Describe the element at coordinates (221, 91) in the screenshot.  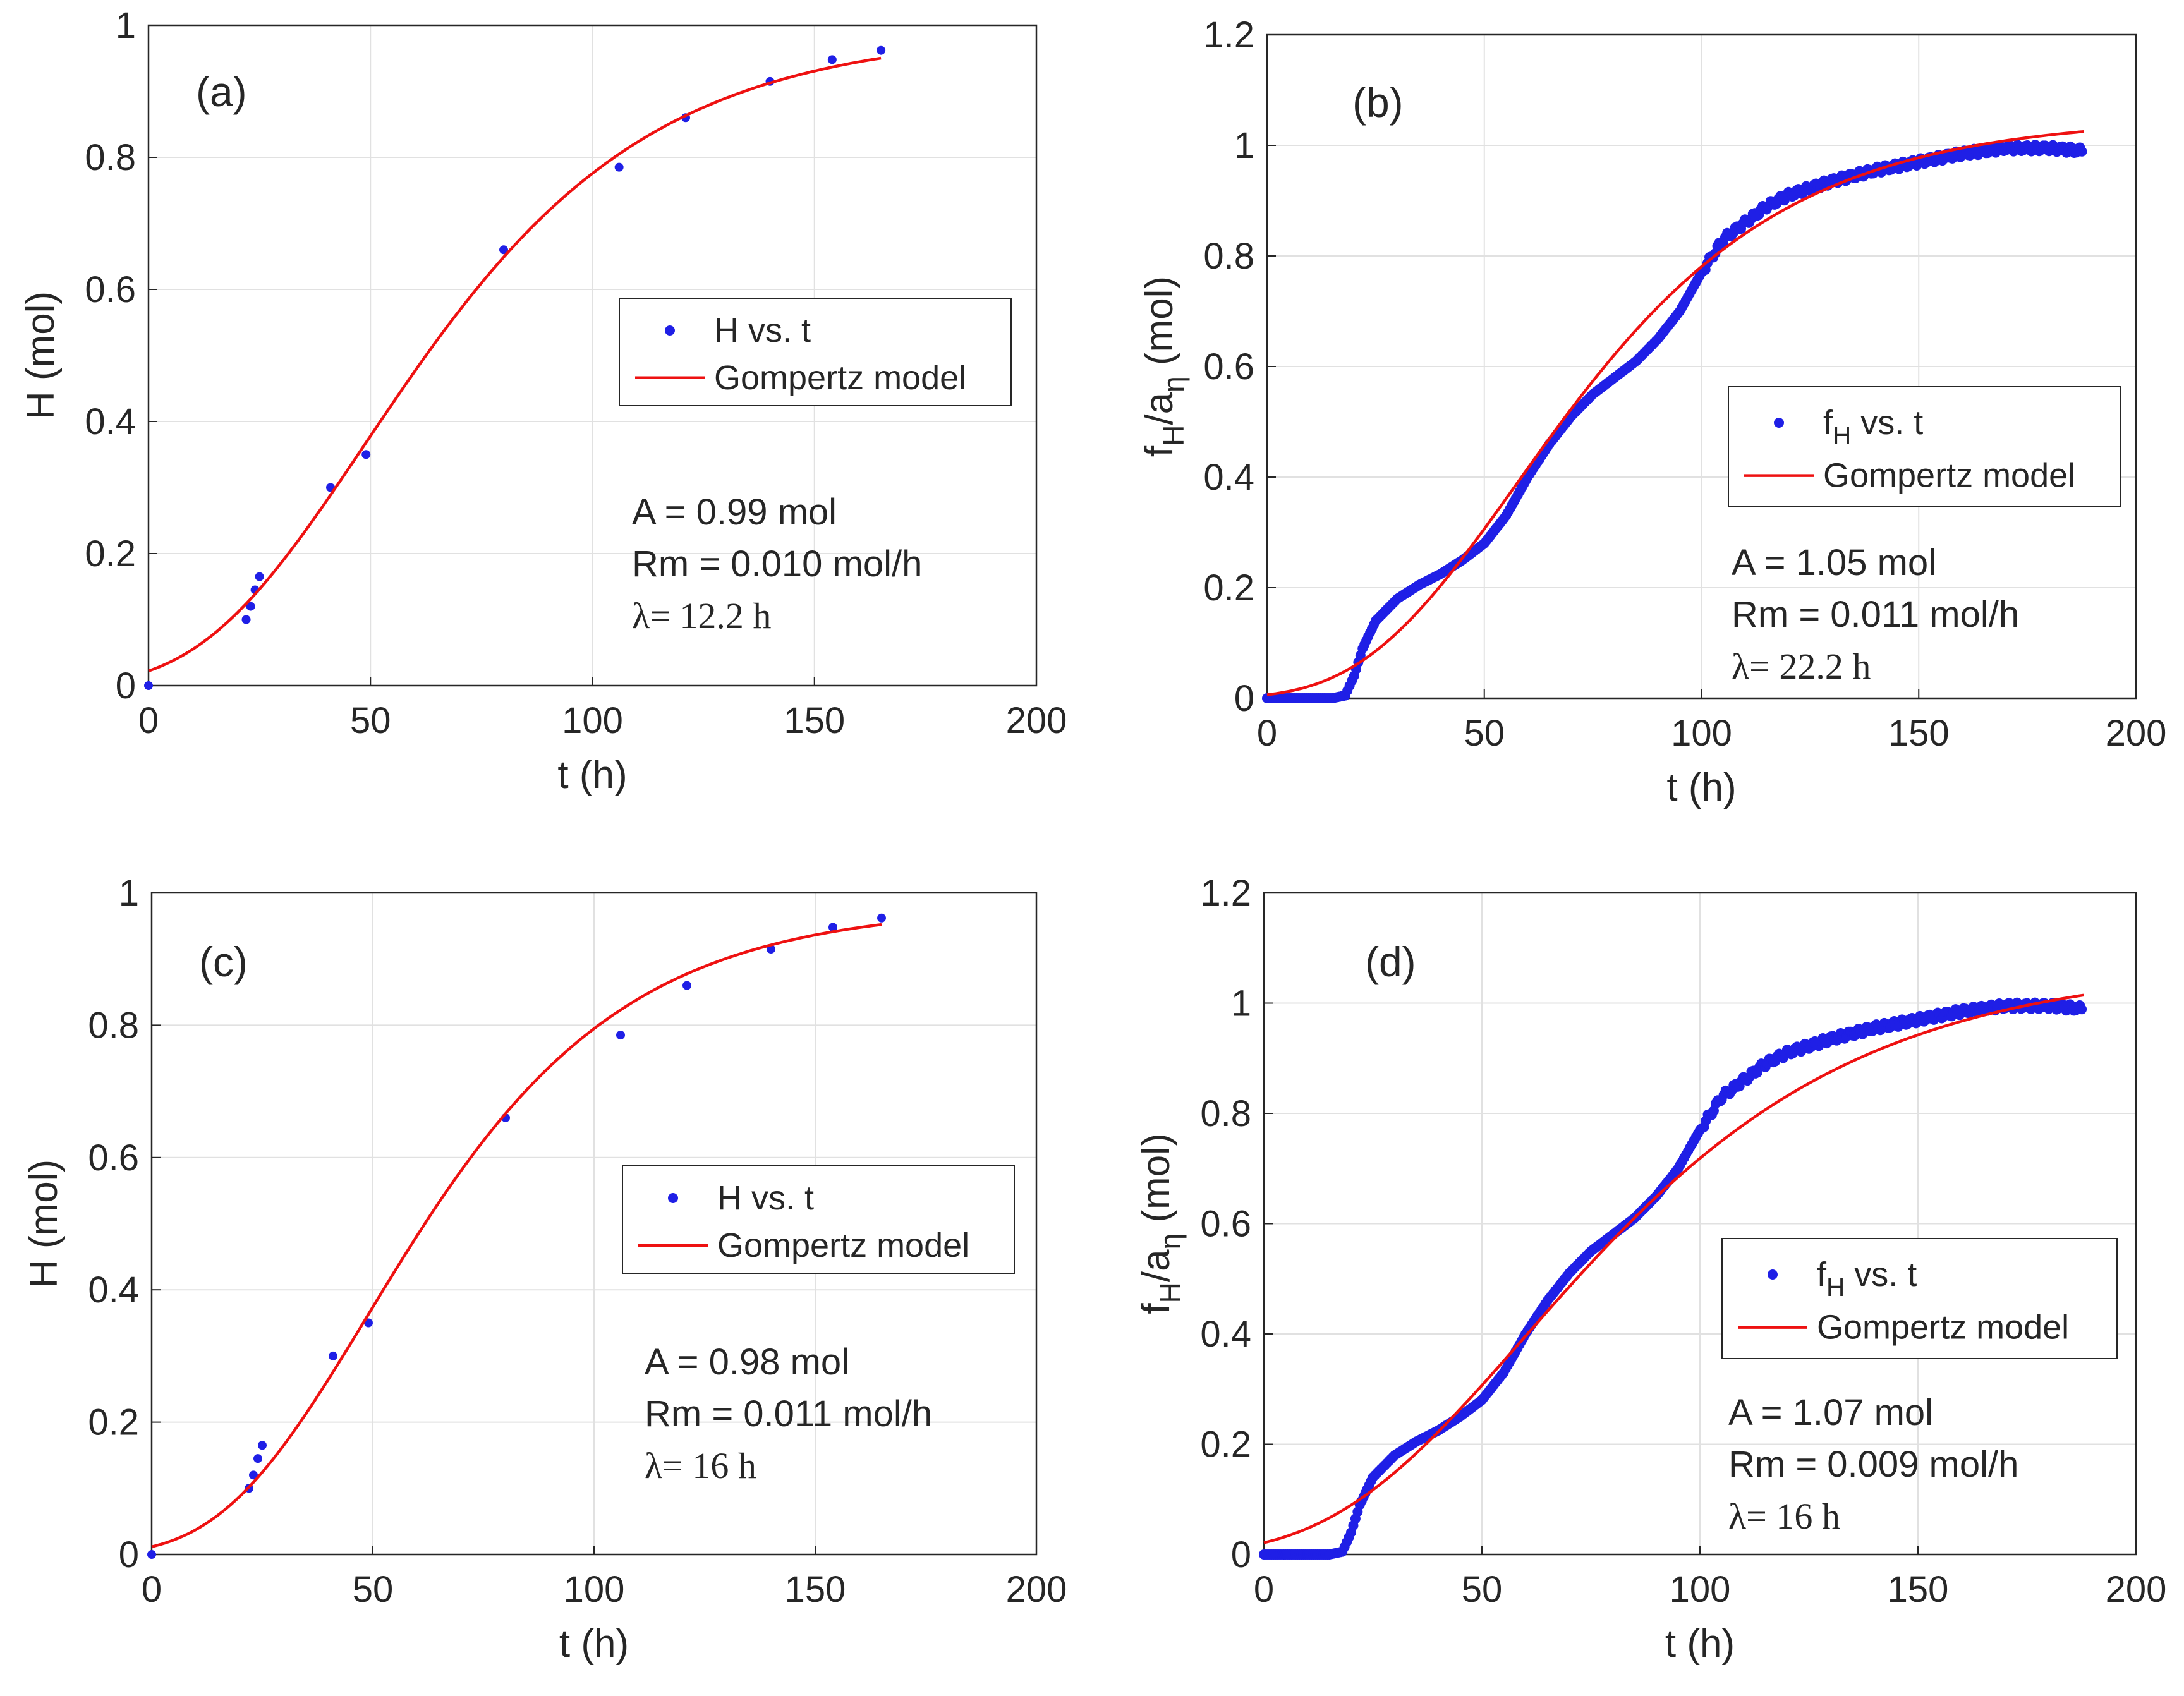
I see `panel-label: (a)` at that location.